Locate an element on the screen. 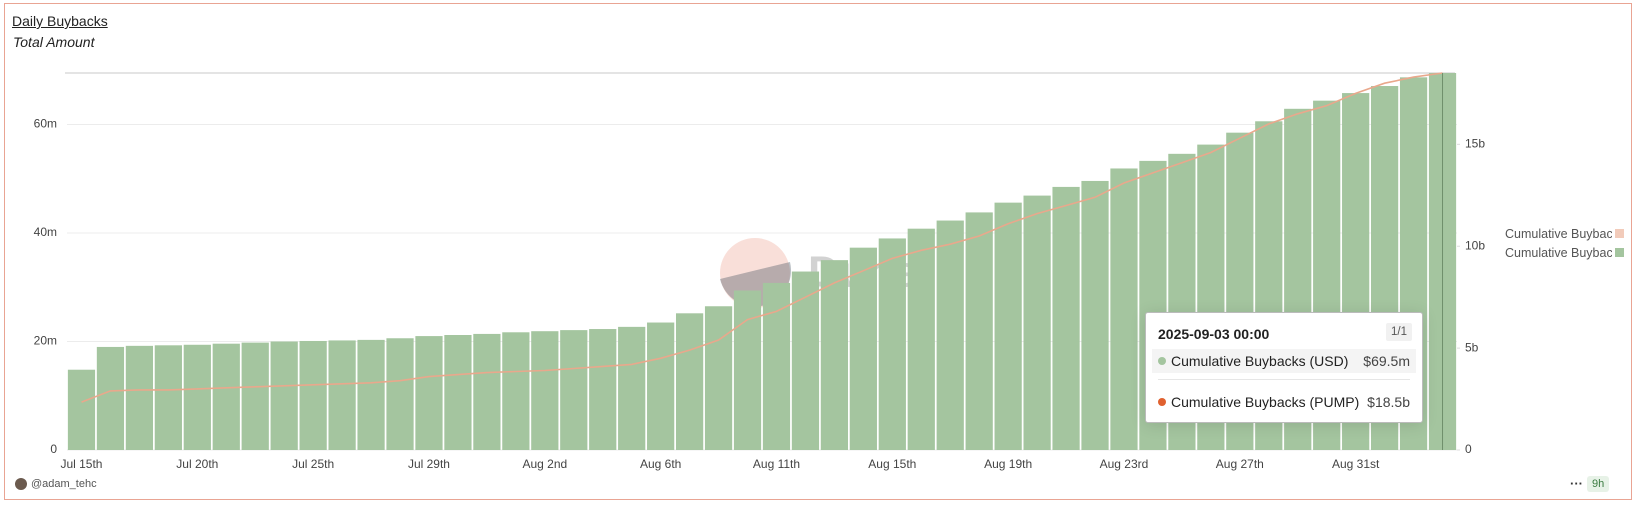 This screenshot has width=1638, height=505. y2-tick-label: 5b is located at coordinates (1472, 347).